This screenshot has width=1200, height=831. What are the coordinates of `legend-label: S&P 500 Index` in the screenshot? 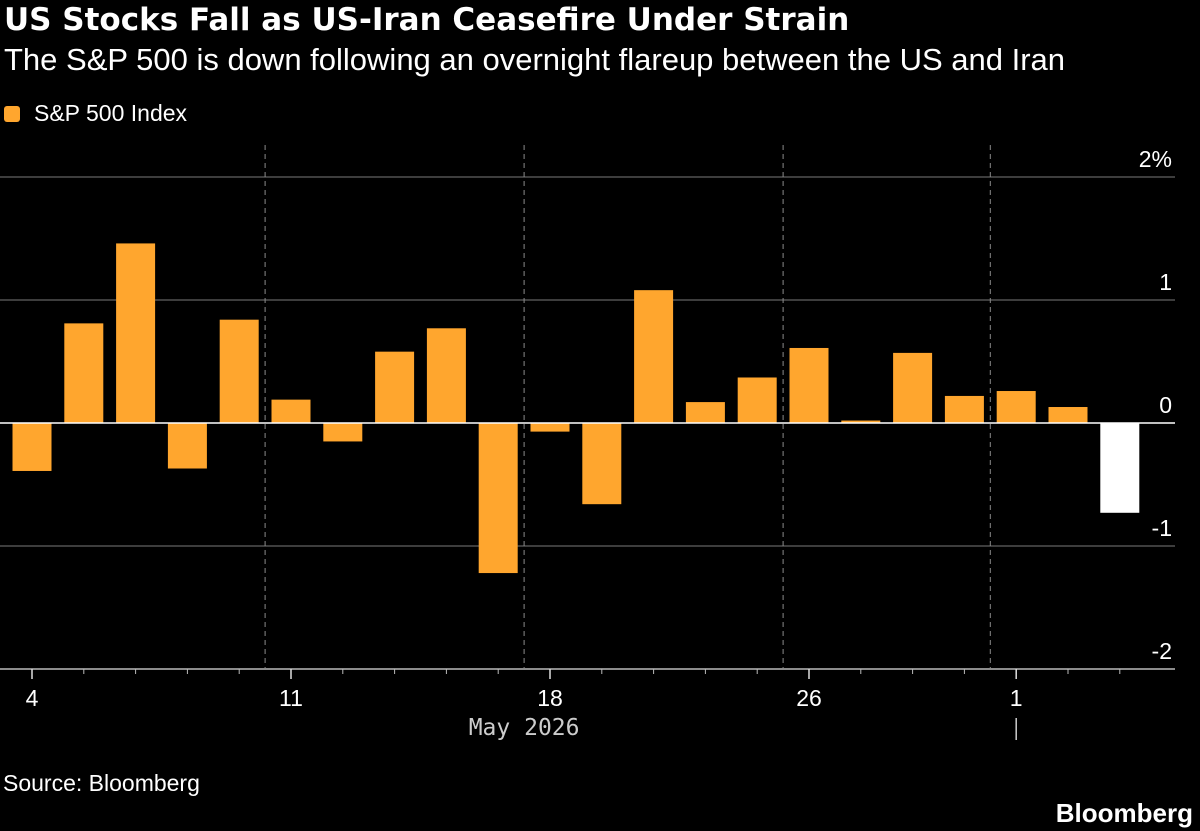 It's located at (111, 113).